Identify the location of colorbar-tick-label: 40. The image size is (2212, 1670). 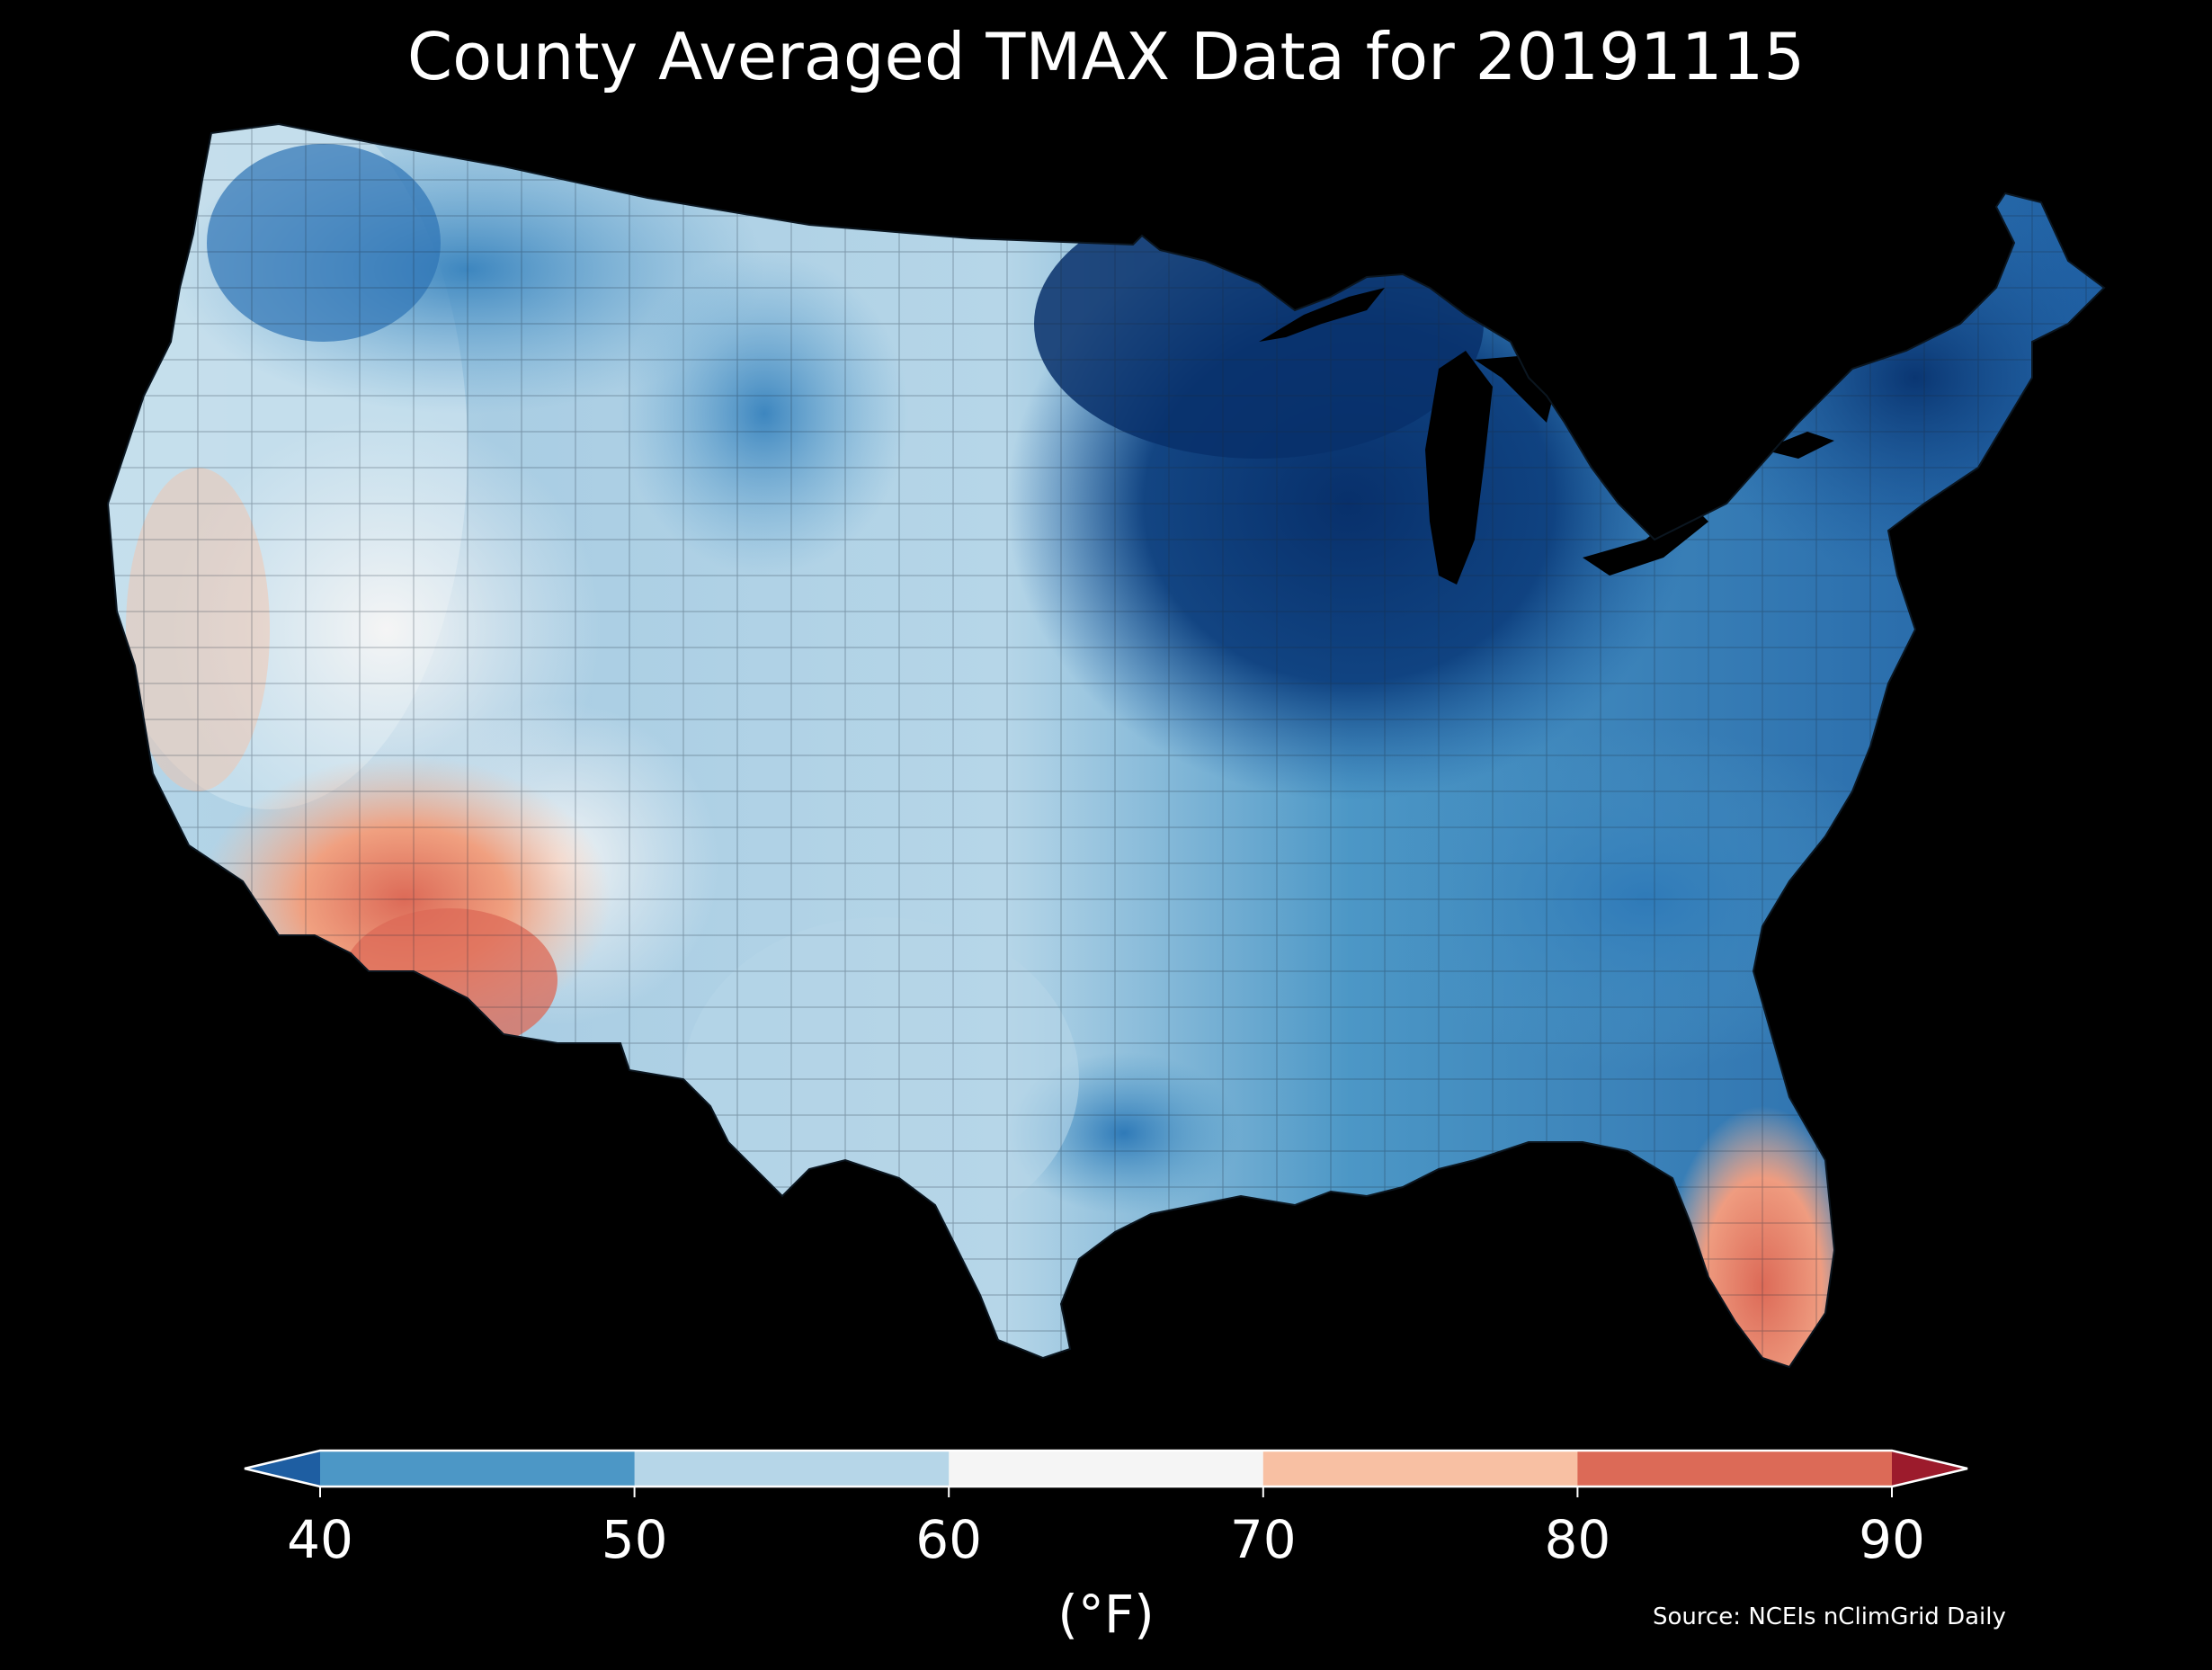
(320, 1539).